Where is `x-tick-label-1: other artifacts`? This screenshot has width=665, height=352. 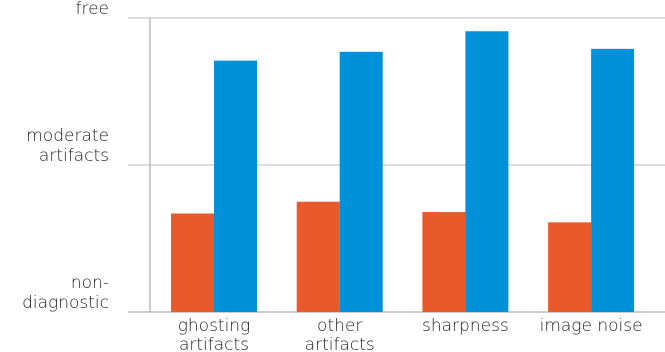 x-tick-label-1: other artifacts is located at coordinates (340, 334).